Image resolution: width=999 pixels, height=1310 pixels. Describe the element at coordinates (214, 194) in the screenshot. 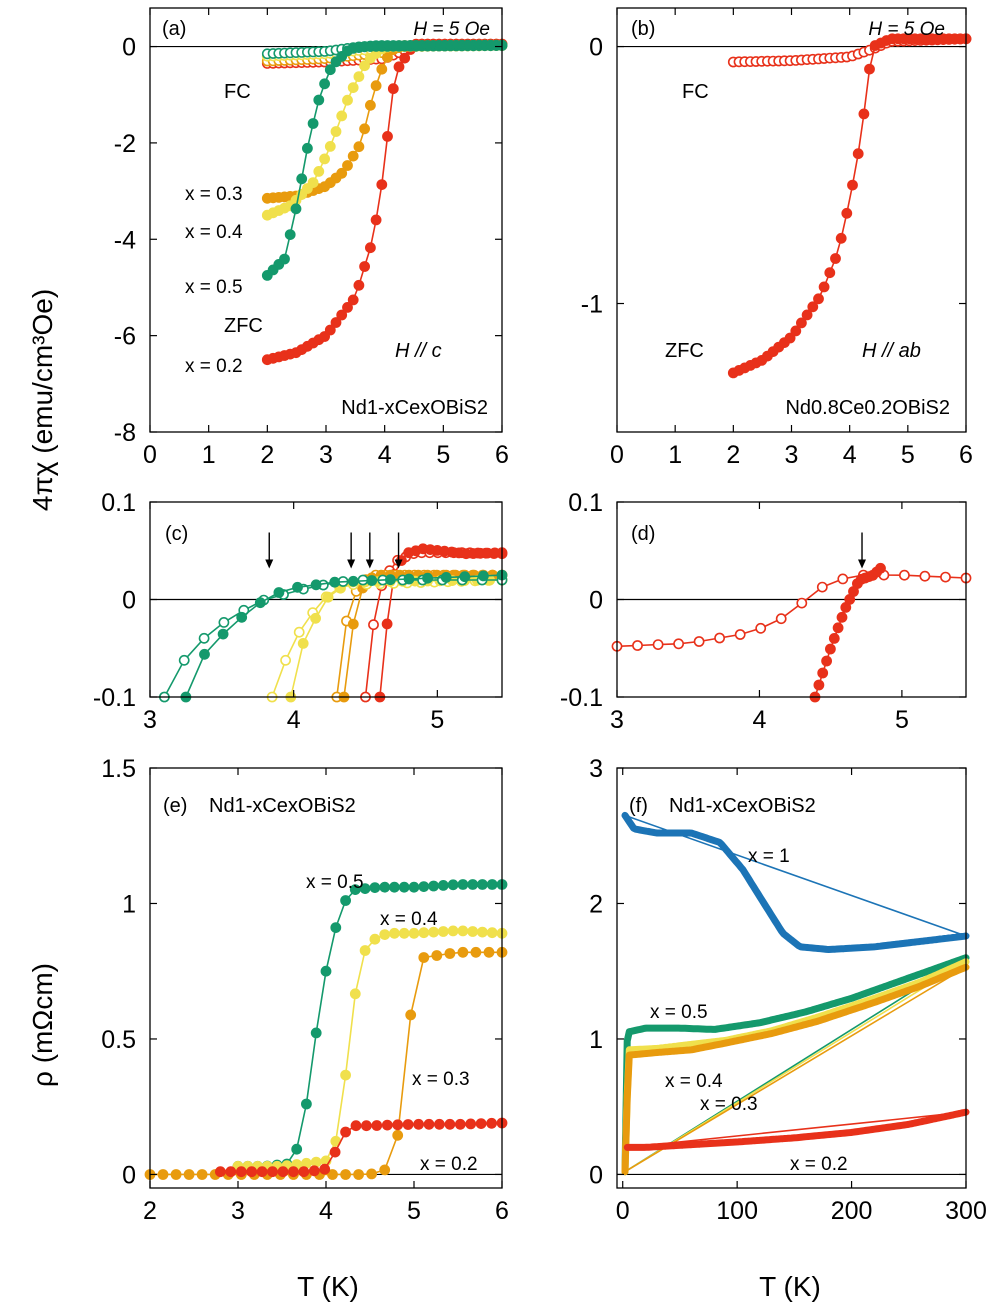

I see `panel-a-label-x03: x = 0.3` at that location.